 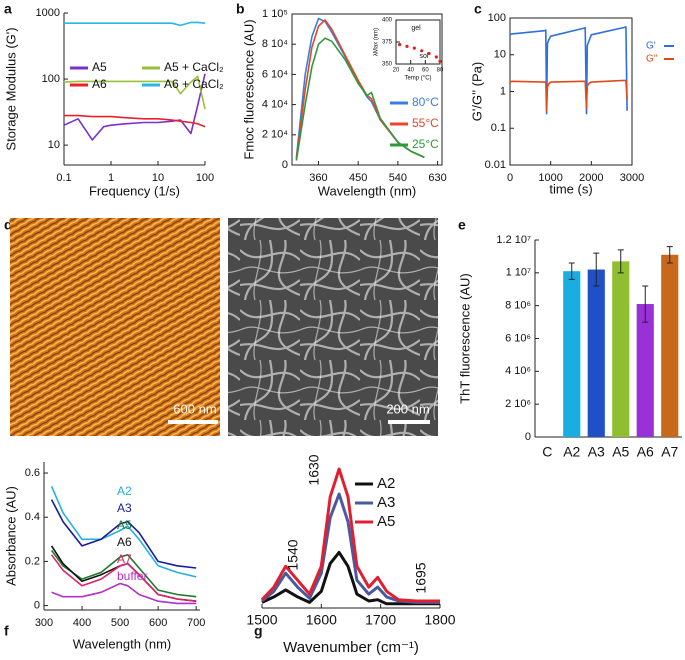 What do you see at coordinates (518, 371) in the screenshot?
I see `y-tick-label: 4 10⁶` at bounding box center [518, 371].